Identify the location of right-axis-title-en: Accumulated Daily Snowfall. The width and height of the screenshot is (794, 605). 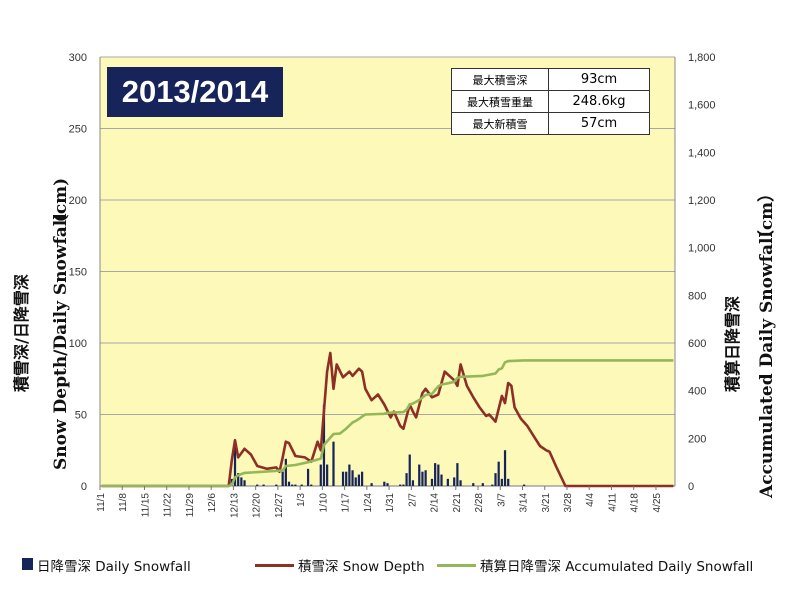
(767, 365).